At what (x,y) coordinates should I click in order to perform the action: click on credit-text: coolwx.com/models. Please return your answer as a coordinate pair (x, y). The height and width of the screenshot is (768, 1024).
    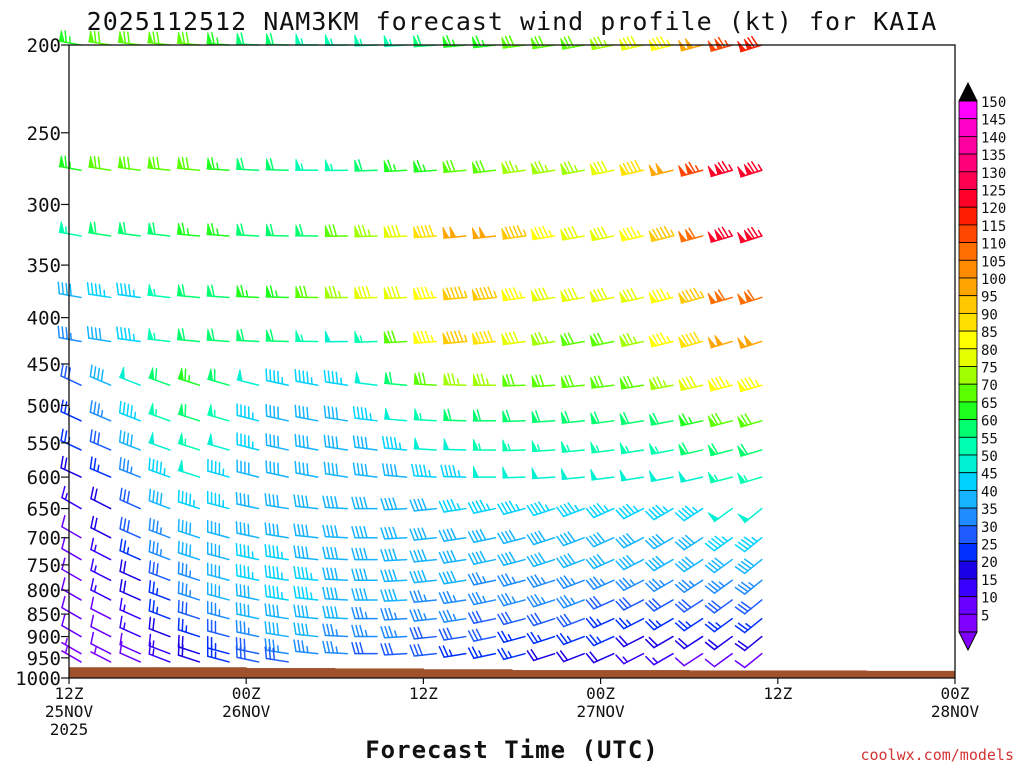
    Looking at the image, I should click on (937, 755).